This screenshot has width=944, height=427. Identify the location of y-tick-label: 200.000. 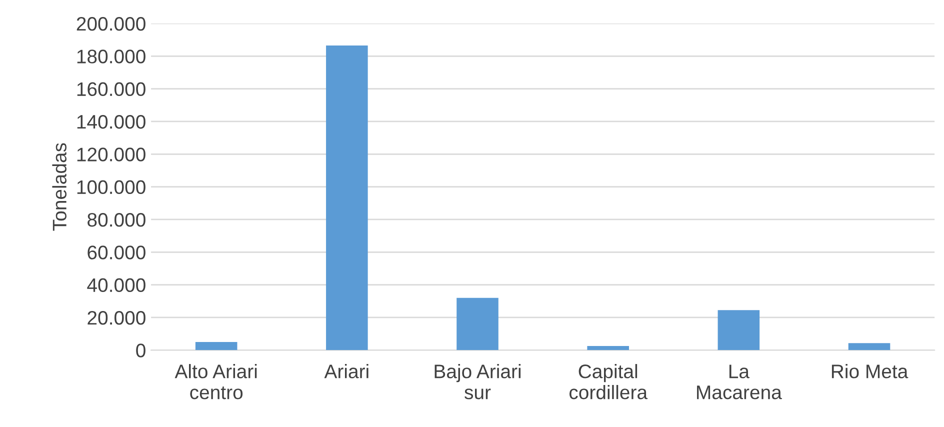
(111, 23).